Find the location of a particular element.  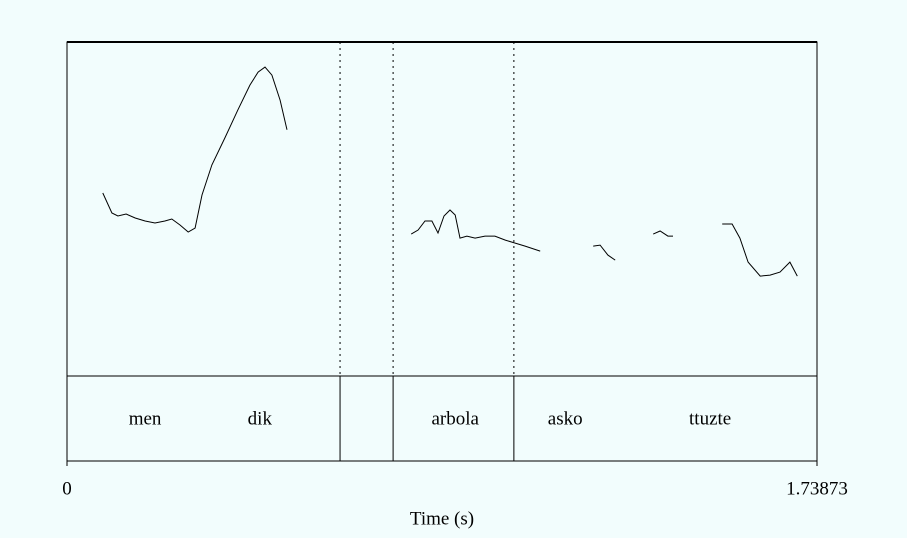

tier-label: men is located at coordinates (145, 418).